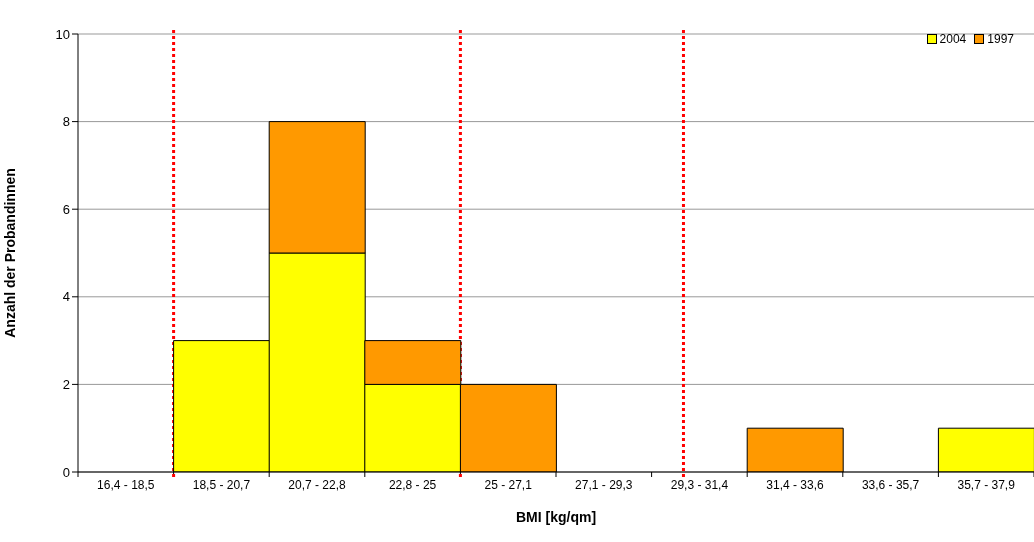  Describe the element at coordinates (9, 253) in the screenshot. I see `y-axis-title: Anzahl der Probandinnen` at that location.